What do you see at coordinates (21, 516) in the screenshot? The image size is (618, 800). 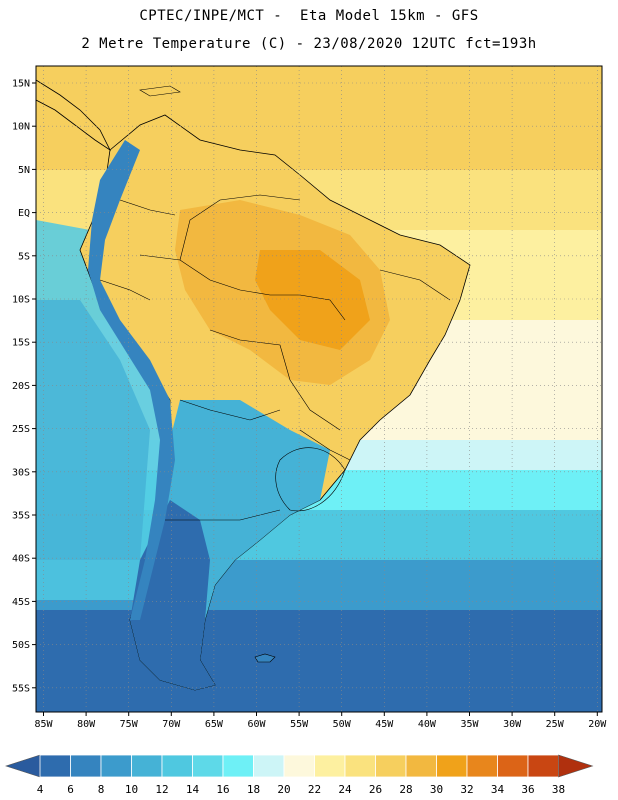 I see `lat-tick-label: 35S` at bounding box center [21, 516].